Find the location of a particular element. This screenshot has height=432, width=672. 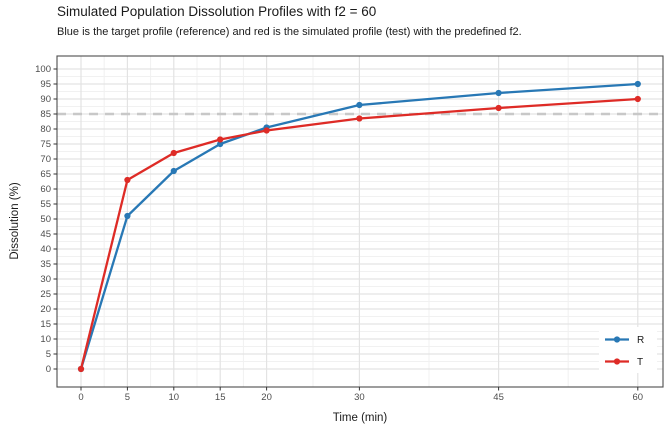

y-tick-label: 60 is located at coordinates (45, 189).